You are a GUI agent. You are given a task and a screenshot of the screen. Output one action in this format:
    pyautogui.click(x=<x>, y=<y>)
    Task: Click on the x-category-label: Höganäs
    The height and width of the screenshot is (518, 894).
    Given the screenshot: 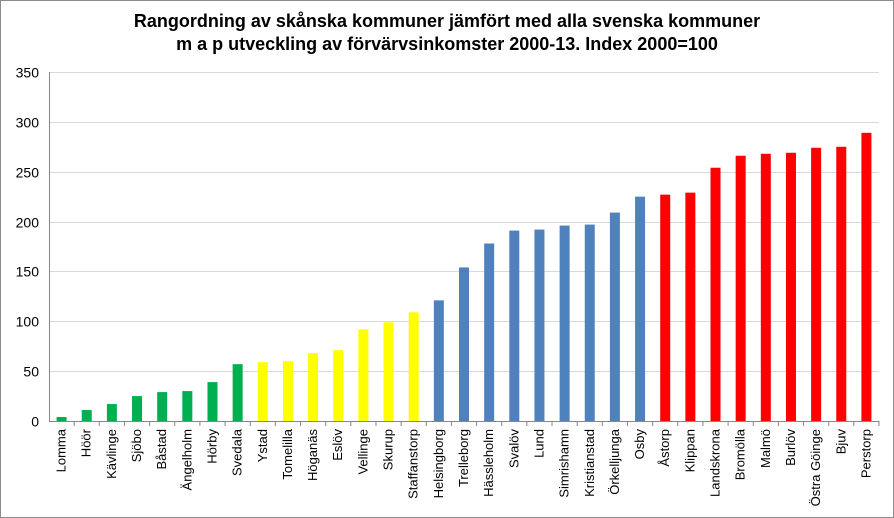 What is the action you would take?
    pyautogui.click(x=312, y=455)
    